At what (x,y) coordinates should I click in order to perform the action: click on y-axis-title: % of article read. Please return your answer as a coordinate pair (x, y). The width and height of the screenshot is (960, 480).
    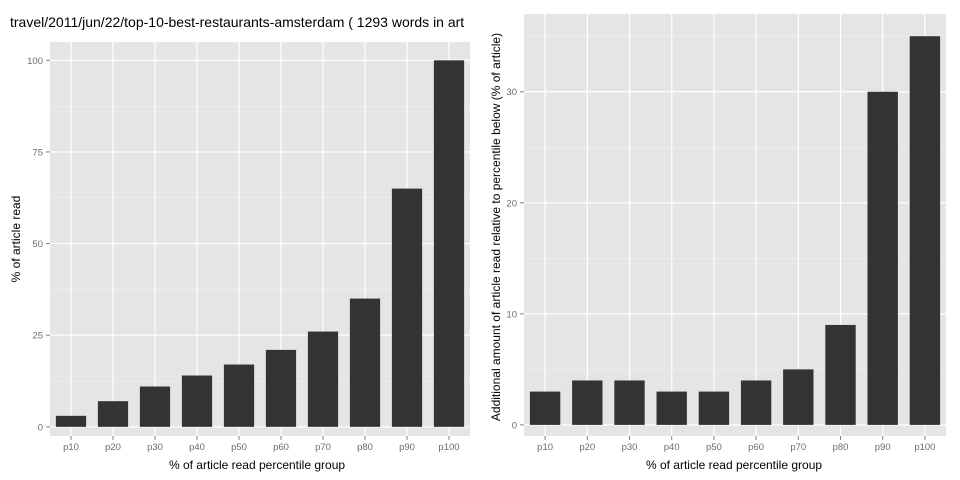
    Looking at the image, I should click on (16, 239).